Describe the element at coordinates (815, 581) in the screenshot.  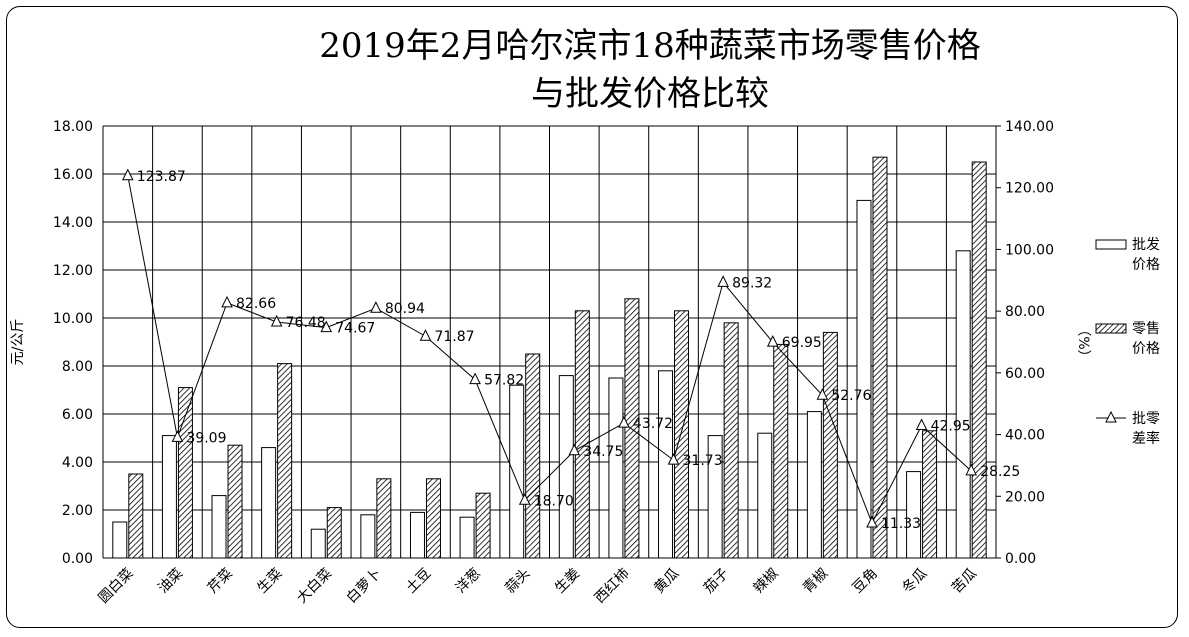
I see `x-tick-label: 青椒` at that location.